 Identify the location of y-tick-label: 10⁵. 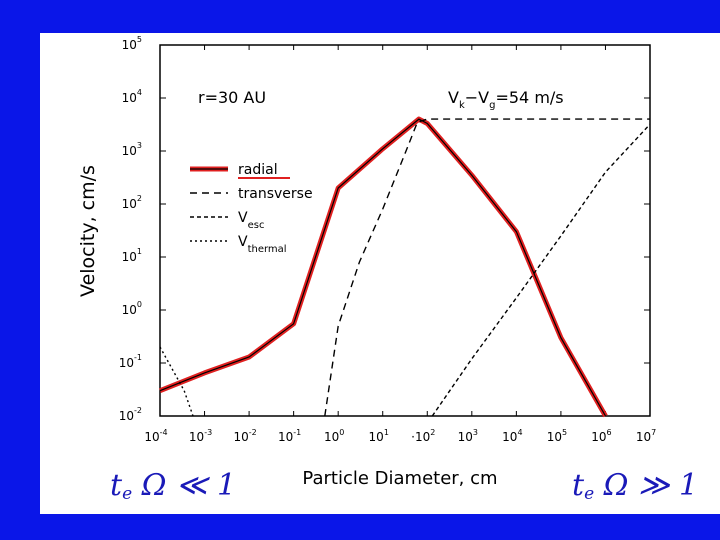
(132, 43).